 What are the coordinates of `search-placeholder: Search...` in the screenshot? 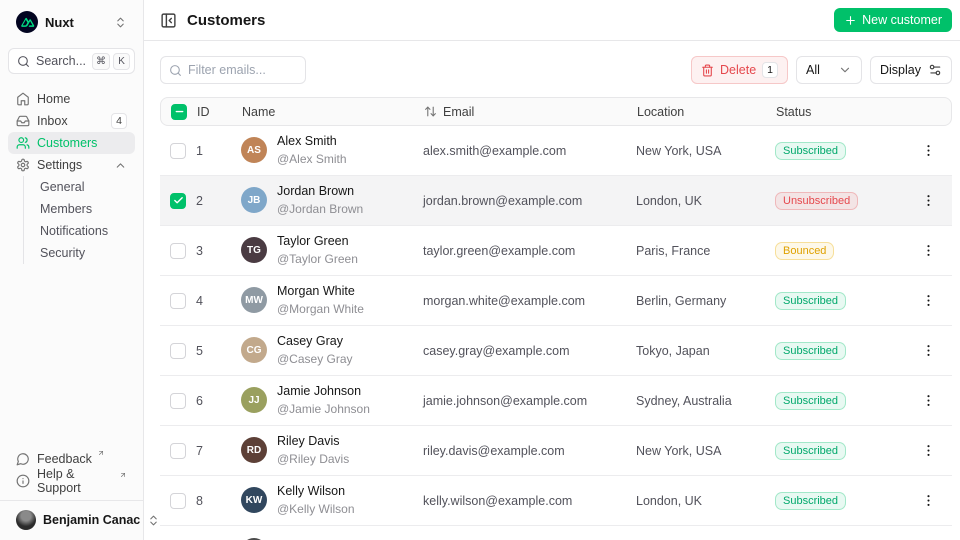 It's located at (61, 61).